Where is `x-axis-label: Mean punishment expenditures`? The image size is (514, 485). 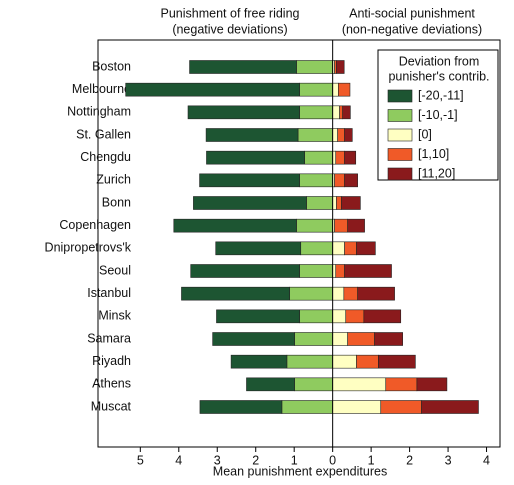 x-axis-label: Mean punishment expenditures is located at coordinates (300, 471).